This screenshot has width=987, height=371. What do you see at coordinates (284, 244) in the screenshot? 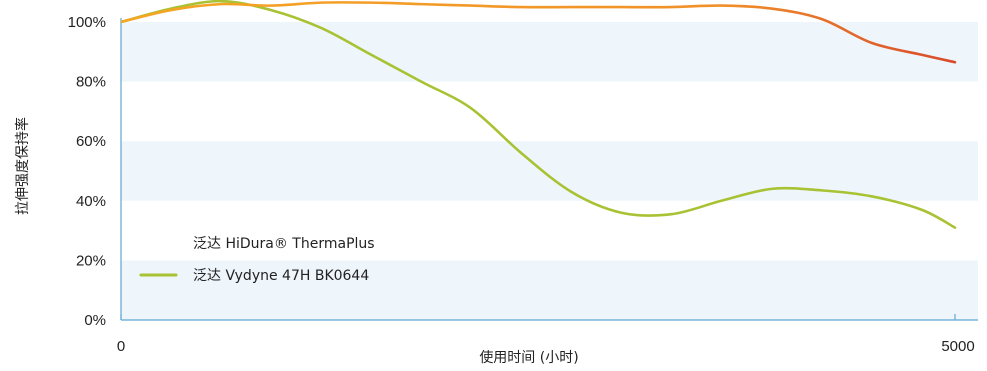
I see `legend-label-hidura: 泛达 HiDura® ThermaPlus` at bounding box center [284, 244].